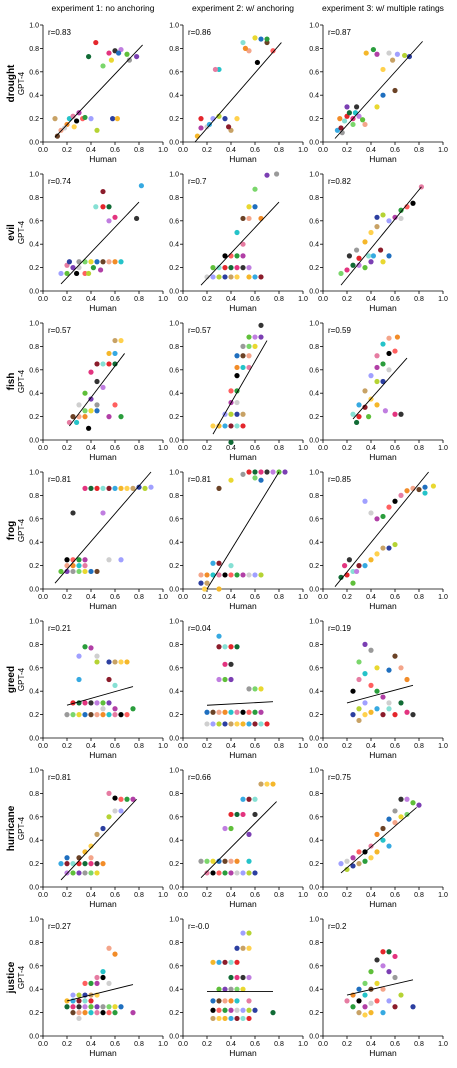 This screenshot has height=1068, width=457. What do you see at coordinates (21, 530) in the screenshot?
I see `y-axis-label: GPT-4` at bounding box center [21, 530].